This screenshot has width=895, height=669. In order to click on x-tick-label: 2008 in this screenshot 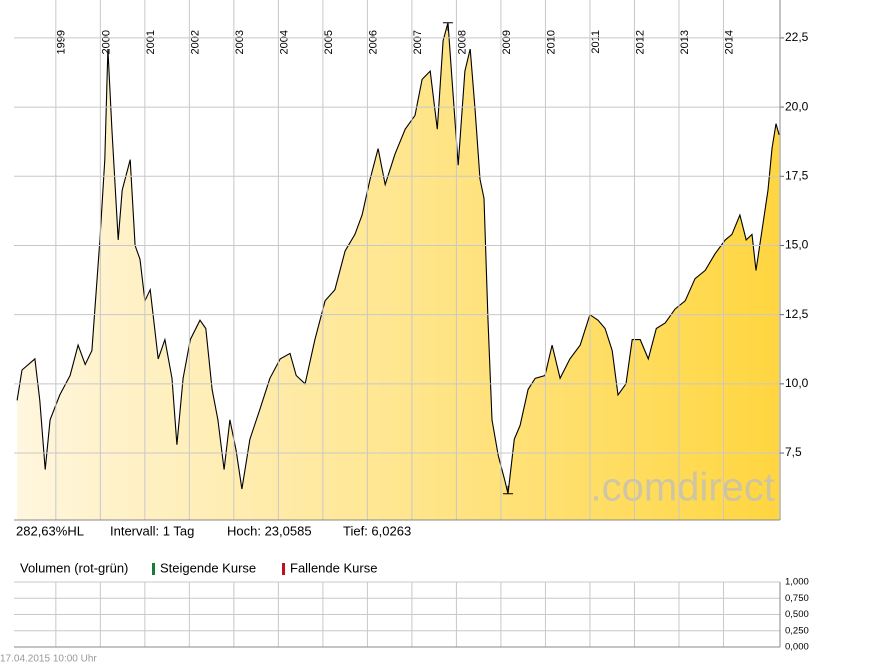, I will do `click(462, 42)`.